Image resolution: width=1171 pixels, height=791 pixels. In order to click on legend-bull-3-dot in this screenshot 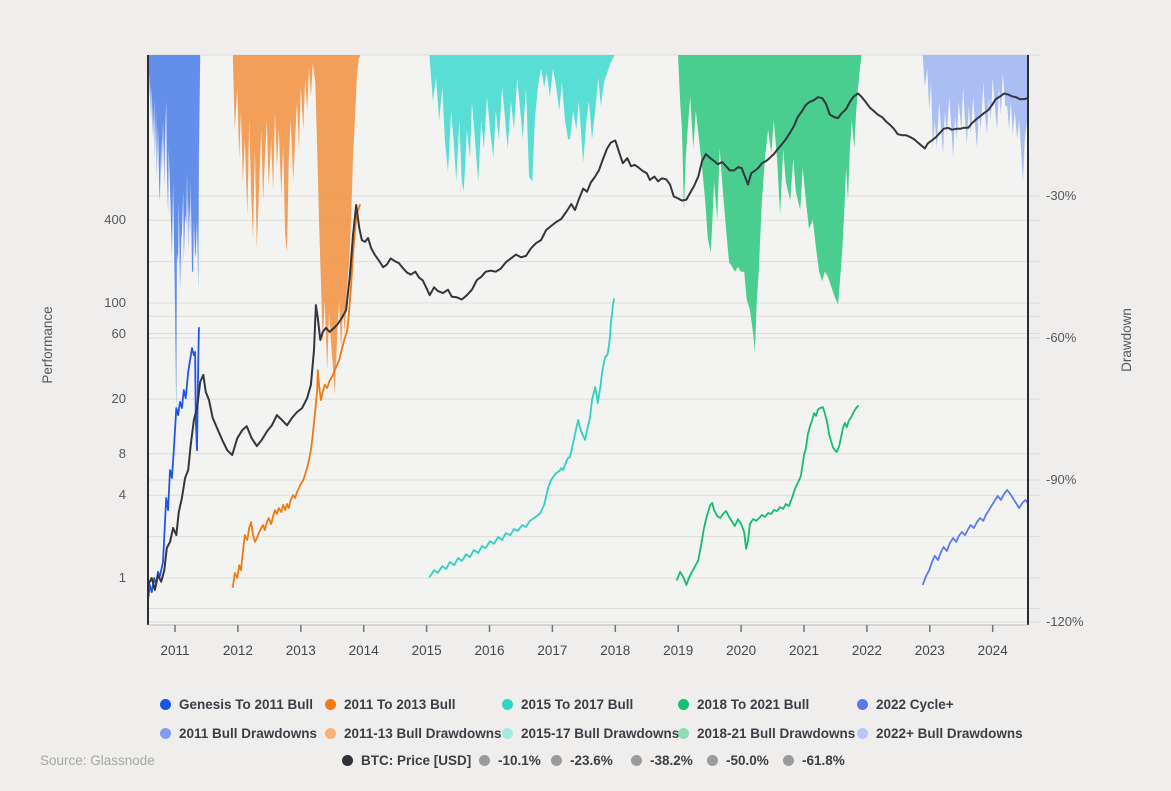, I will do `click(683, 704)`.